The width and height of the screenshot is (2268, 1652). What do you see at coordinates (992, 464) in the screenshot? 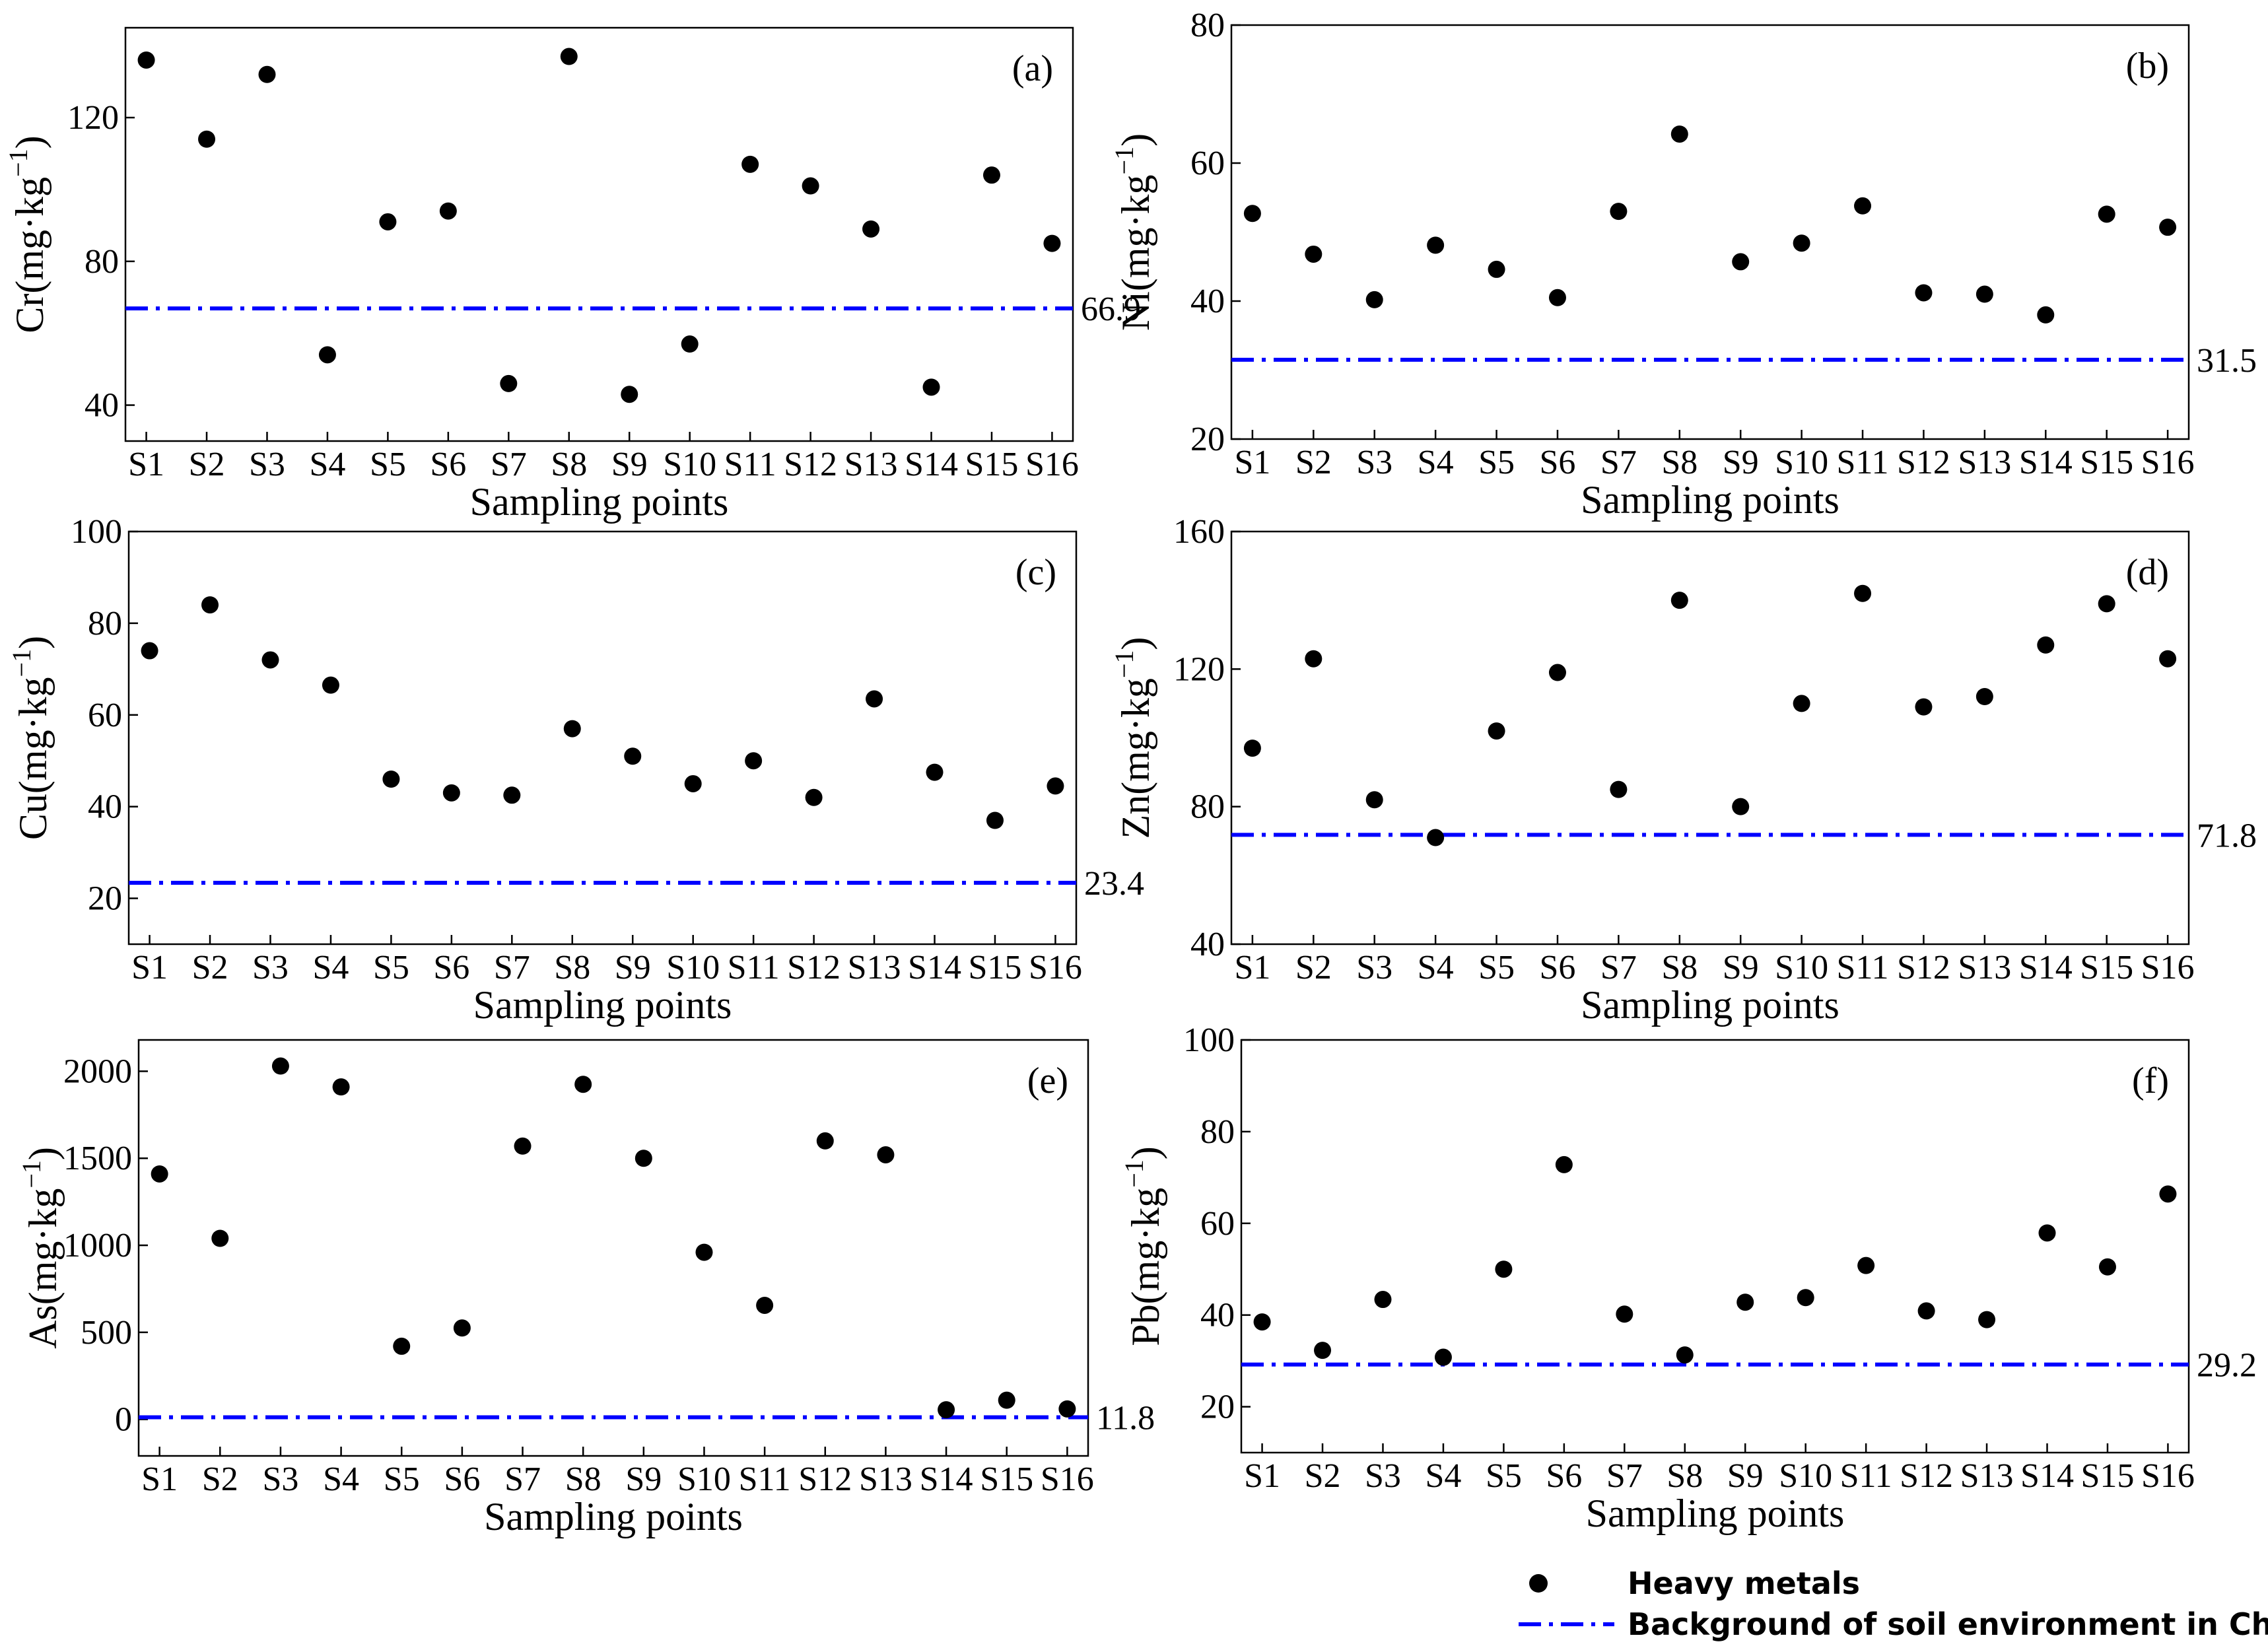
I see `x-tick-label: S15` at bounding box center [992, 464].